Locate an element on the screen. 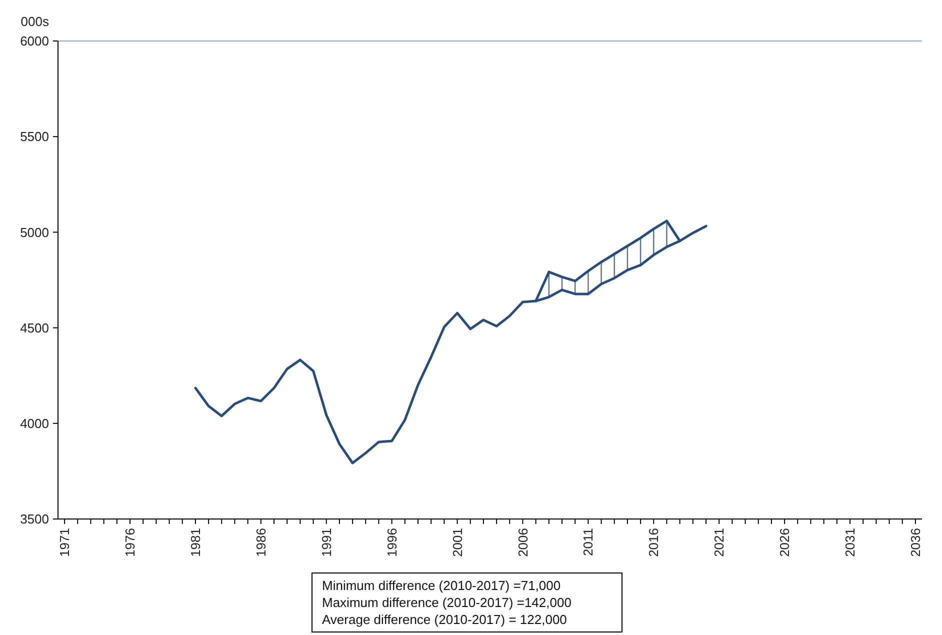 This screenshot has width=942, height=635. text: Average difference (2010-2017) = 122,000 is located at coordinates (444, 619).